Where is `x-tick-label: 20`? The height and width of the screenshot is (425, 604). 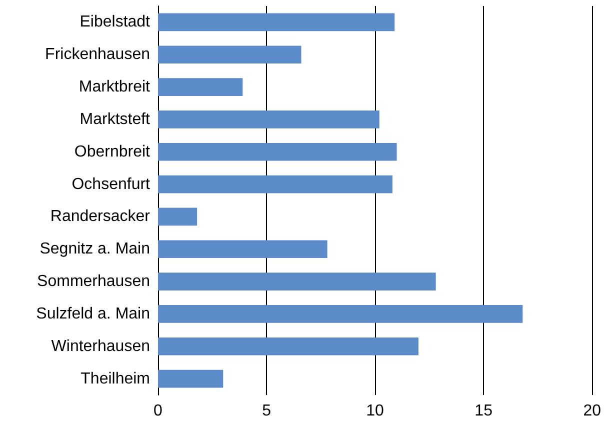
x-tick-label: 20 is located at coordinates (592, 411).